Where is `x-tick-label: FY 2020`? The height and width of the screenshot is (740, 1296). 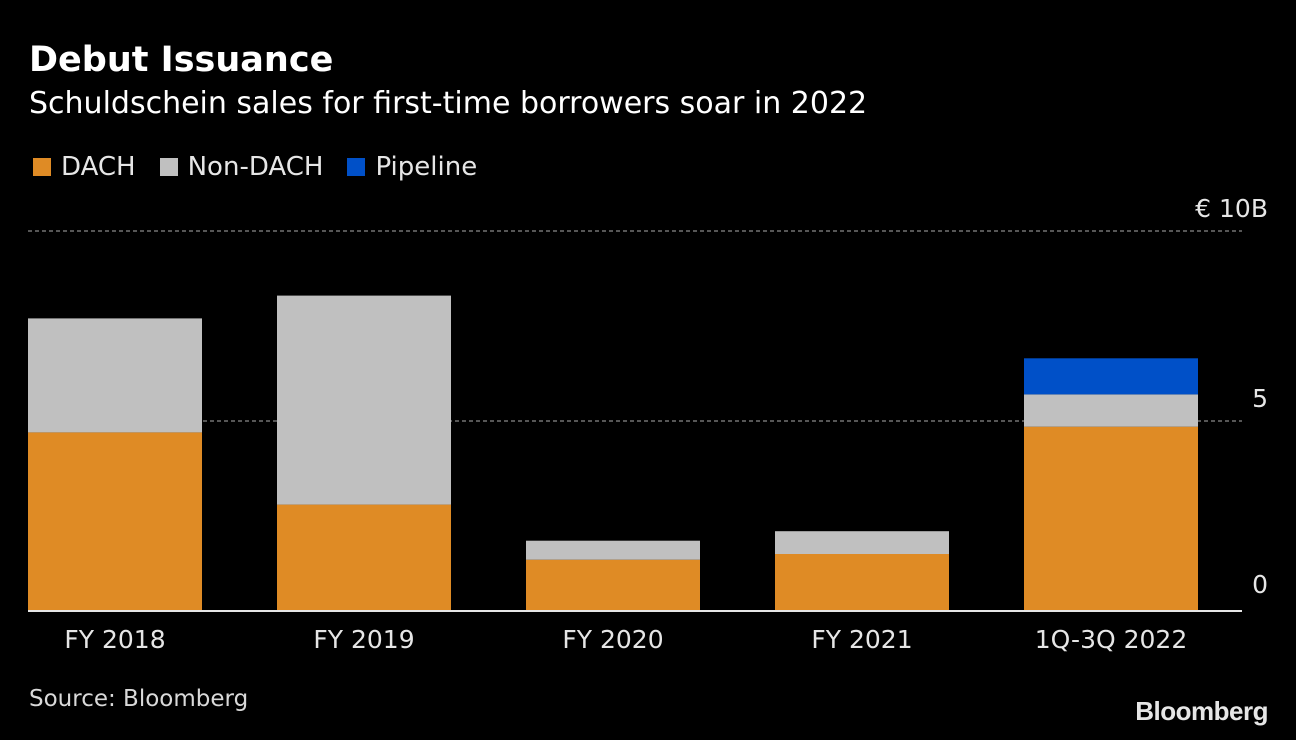
x-tick-label: FY 2020 is located at coordinates (612, 639).